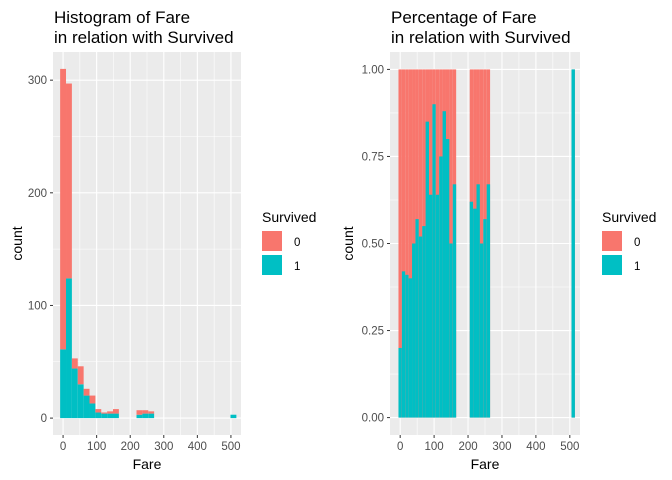 The width and height of the screenshot is (672, 480). I want to click on histogram-legend-label-1: 1, so click(297, 267).